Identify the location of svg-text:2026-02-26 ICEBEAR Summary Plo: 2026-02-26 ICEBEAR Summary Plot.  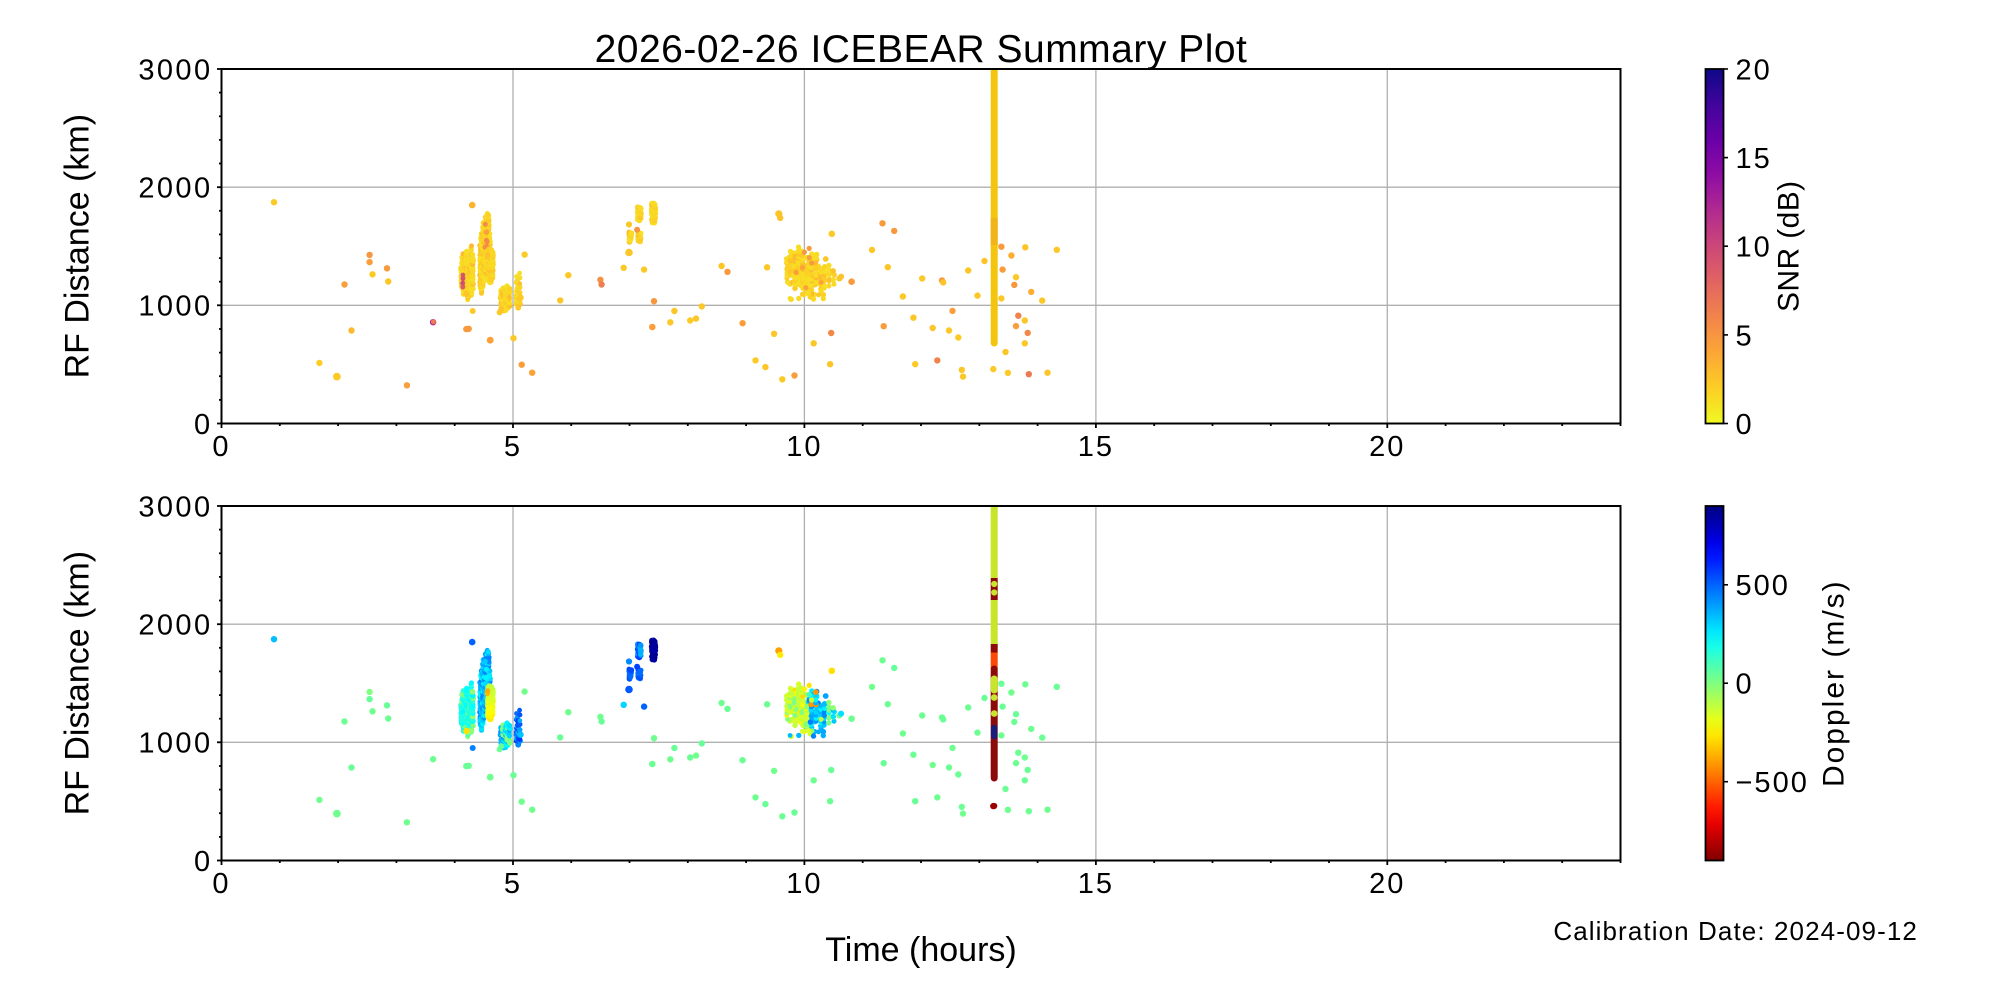
(921, 49).